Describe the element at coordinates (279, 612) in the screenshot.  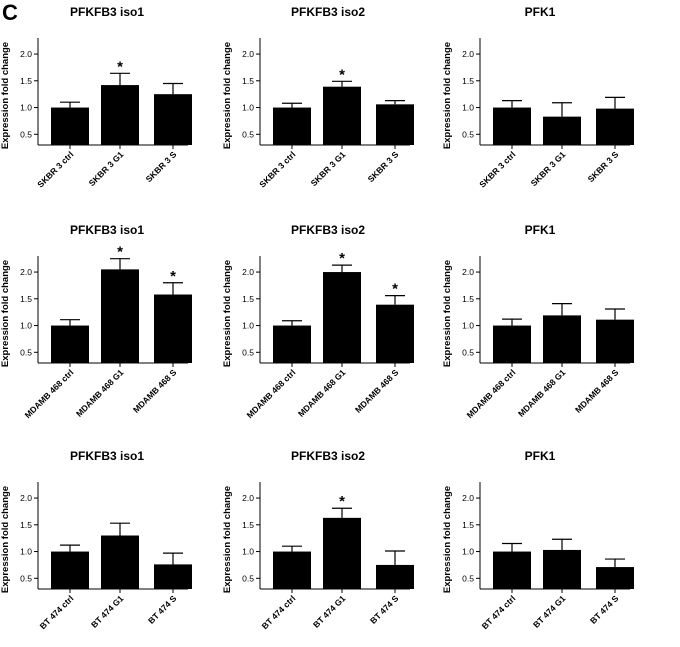
I see `category-label: BT 474 ctrl` at that location.